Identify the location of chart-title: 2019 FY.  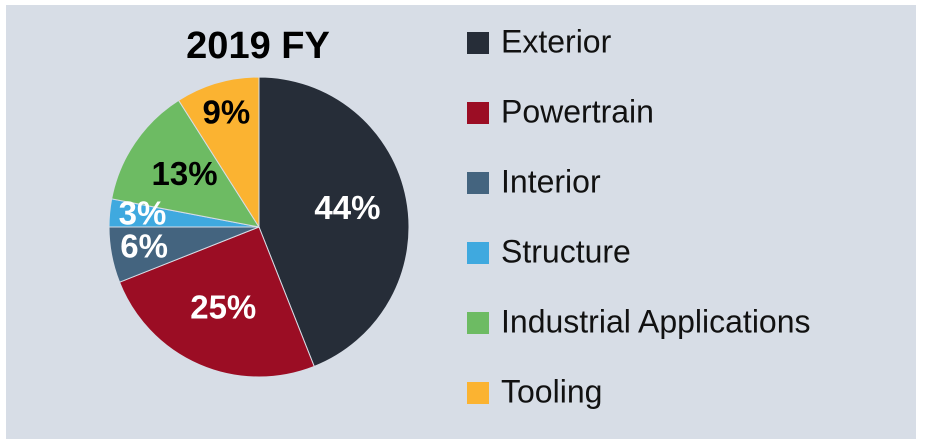
(258, 46).